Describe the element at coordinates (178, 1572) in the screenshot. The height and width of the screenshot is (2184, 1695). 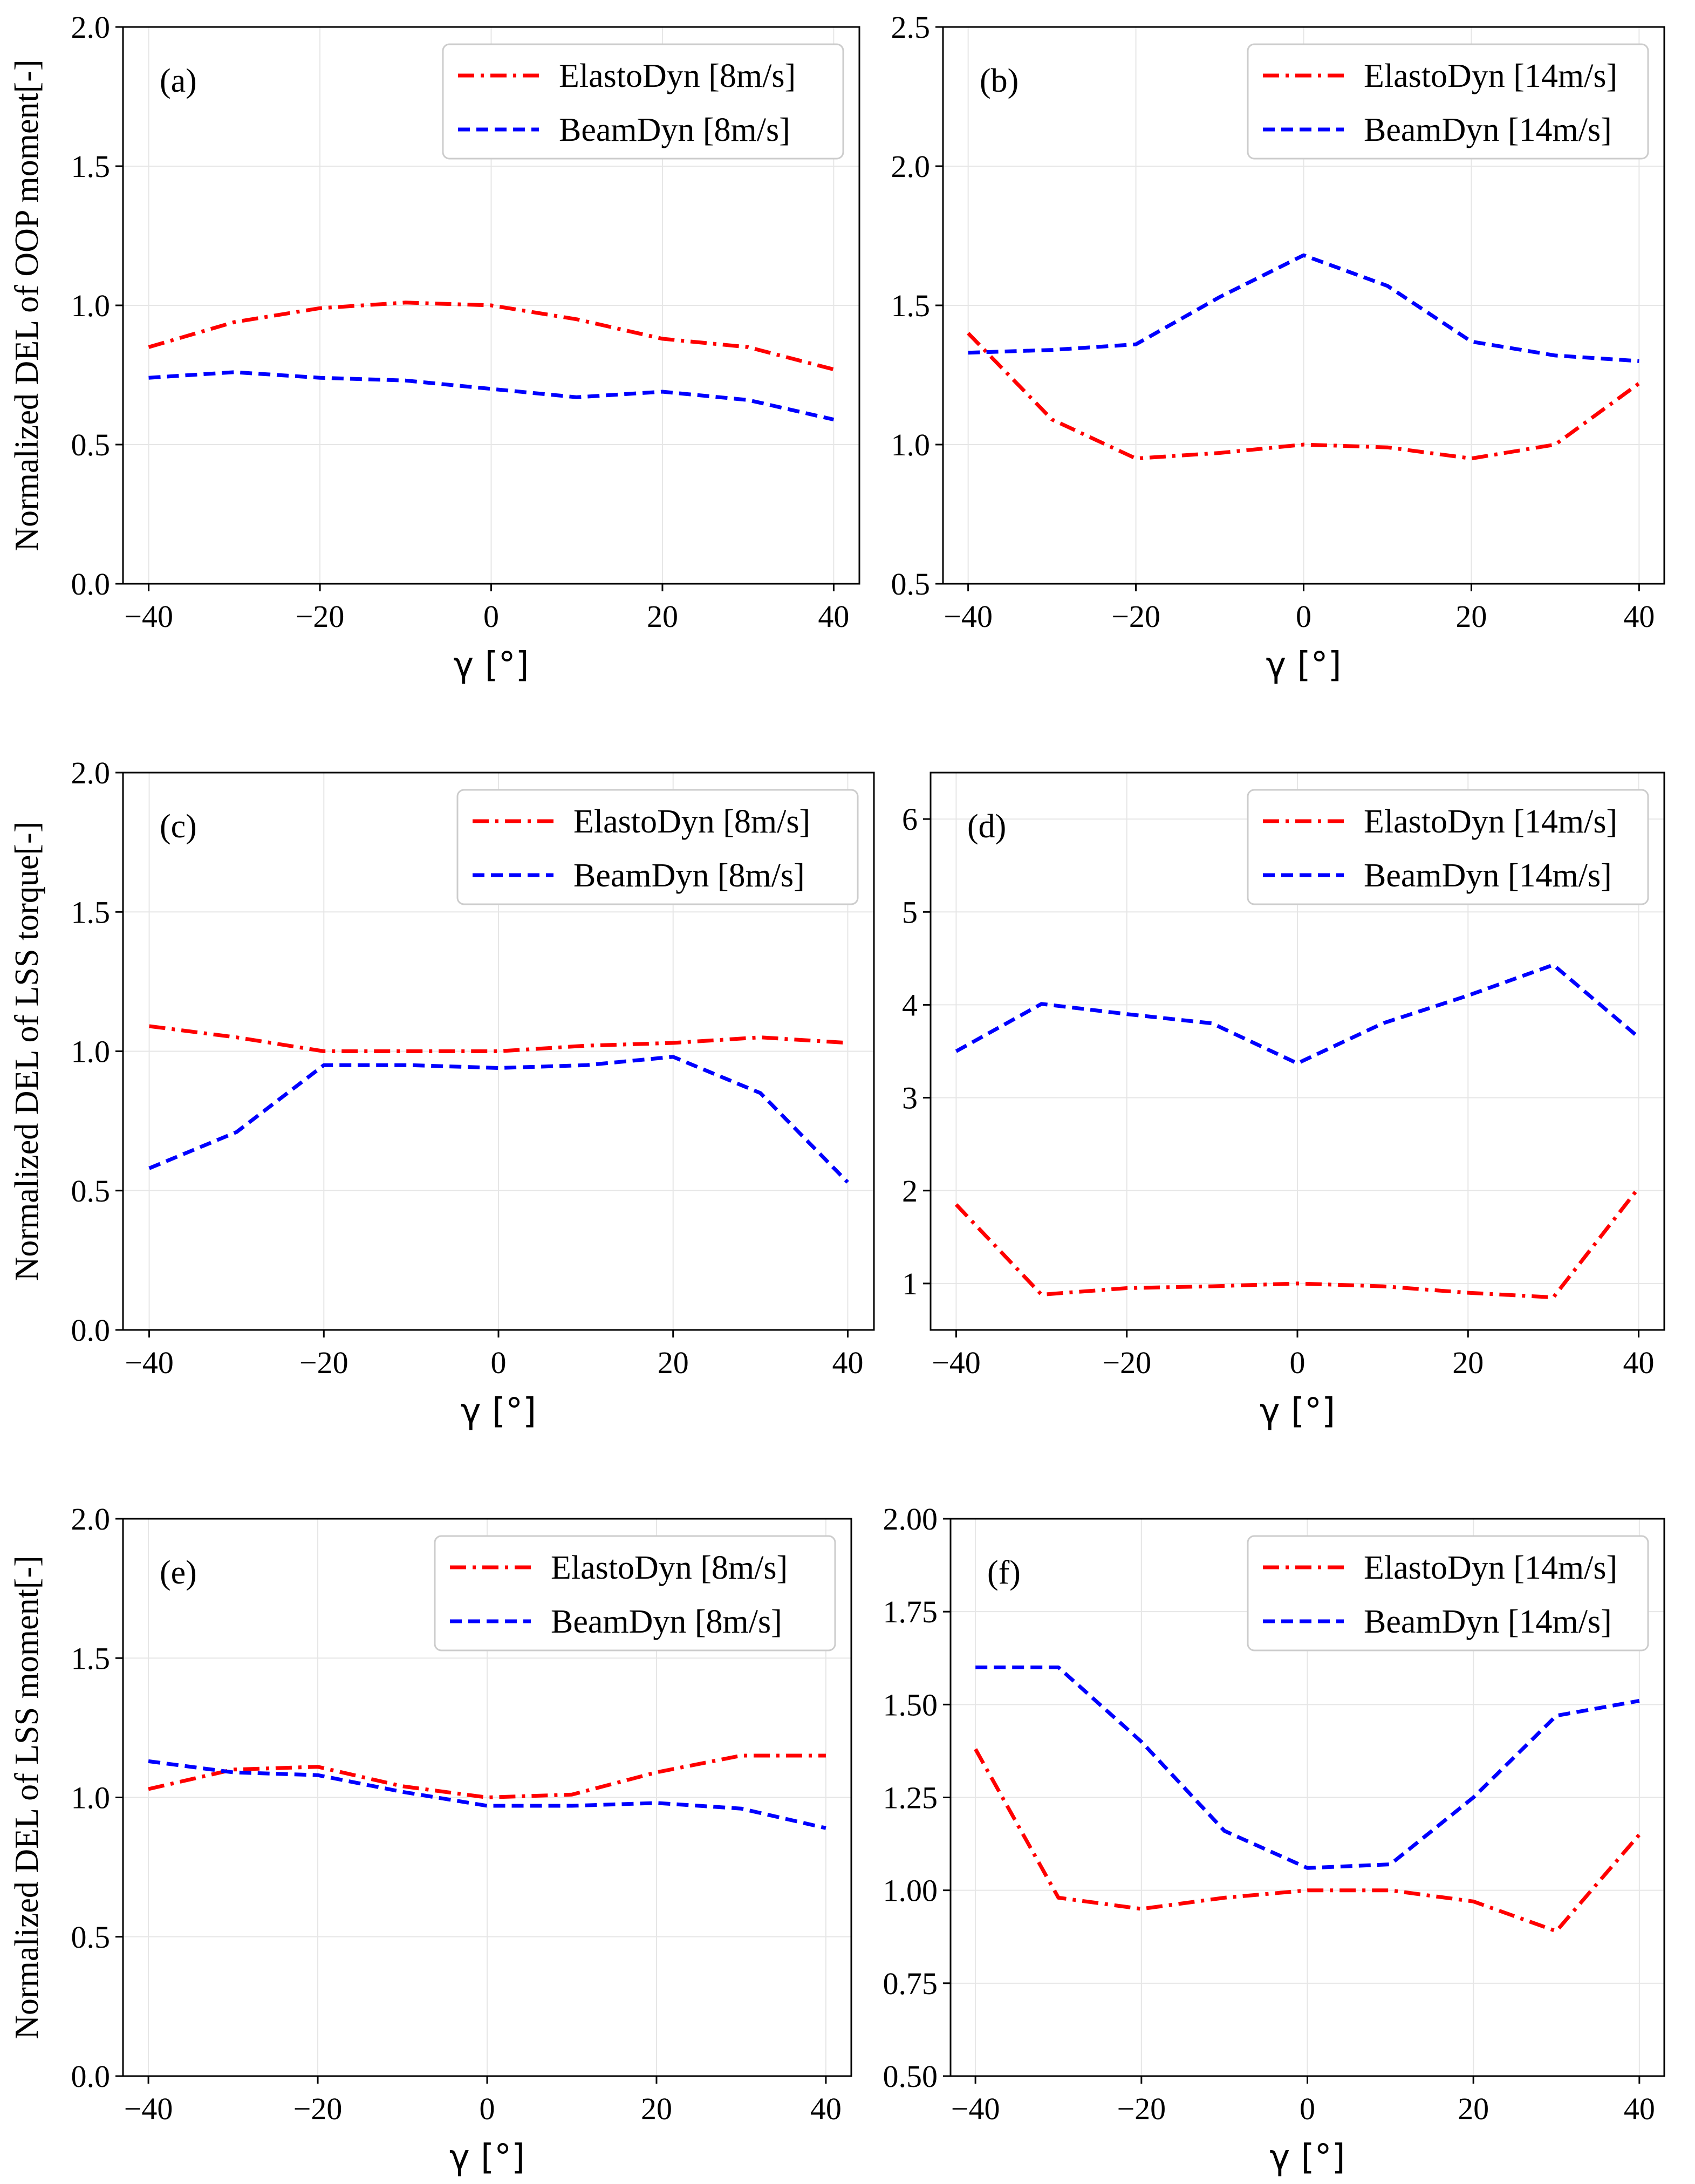
I see `panel-label: (e)` at that location.